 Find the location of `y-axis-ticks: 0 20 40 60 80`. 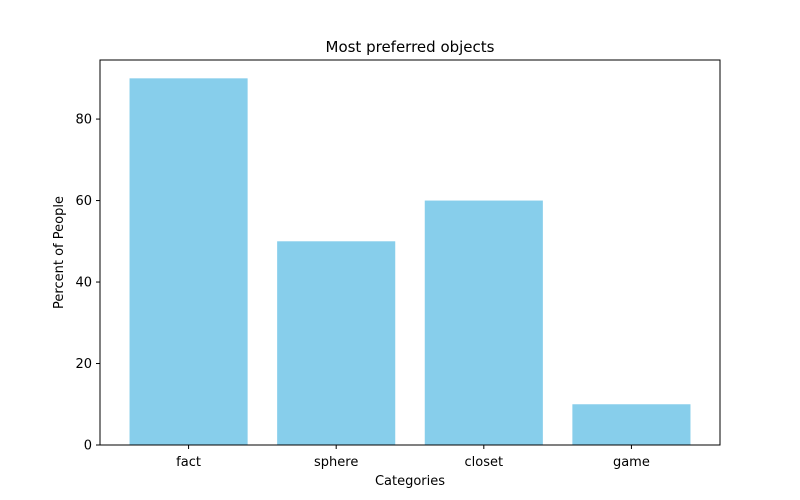

y-axis-ticks: 0 20 40 60 80 is located at coordinates (87, 283).